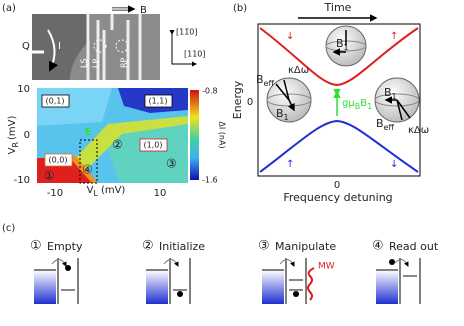 The image size is (464, 326). I want to click on step-number: ③, so click(264, 246).